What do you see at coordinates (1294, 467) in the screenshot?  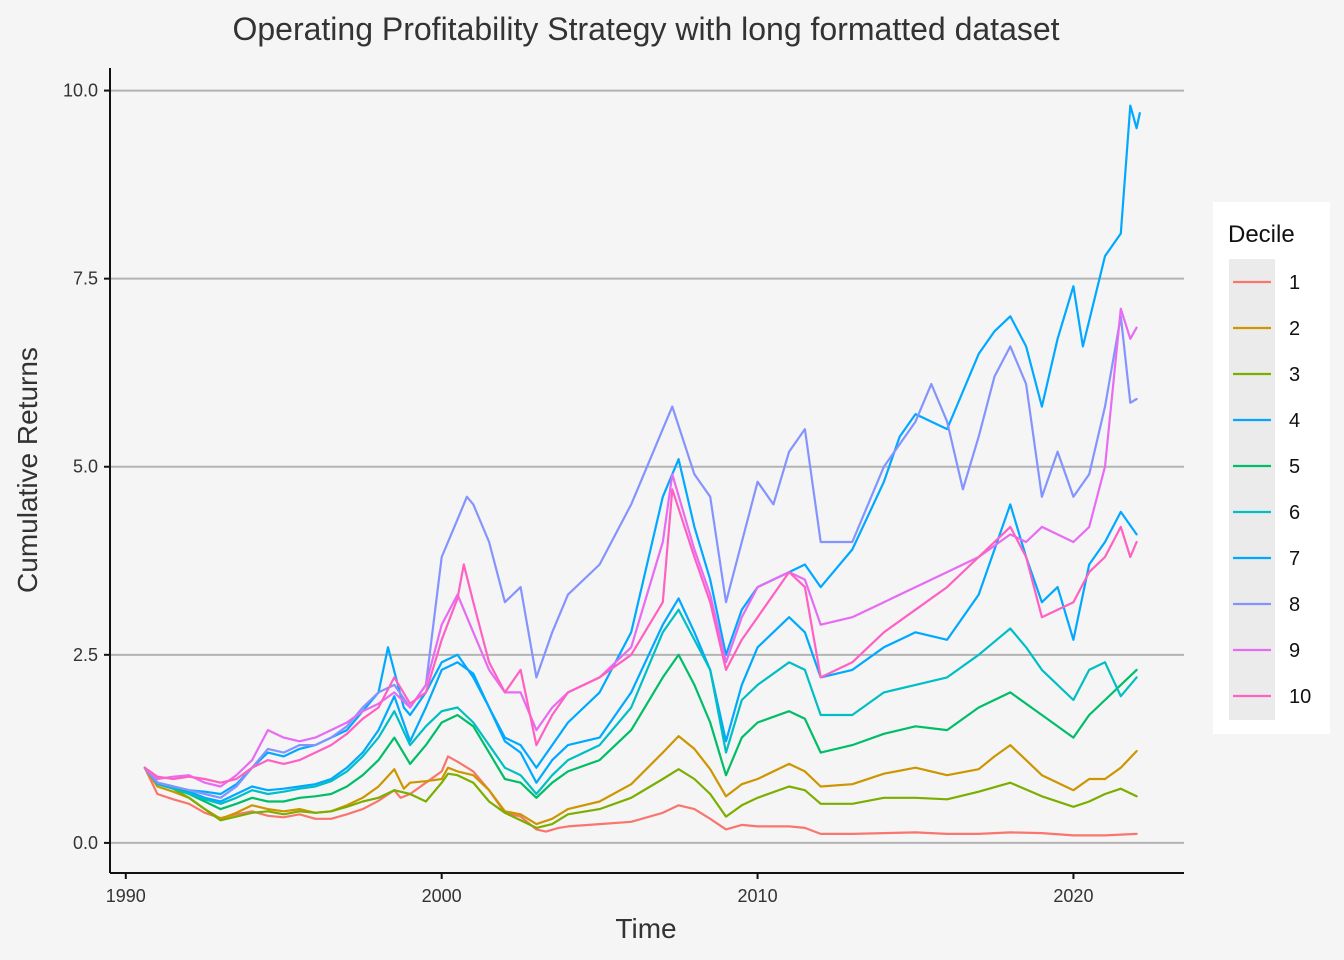 I see `legend-label-decile-5: 5` at bounding box center [1294, 467].